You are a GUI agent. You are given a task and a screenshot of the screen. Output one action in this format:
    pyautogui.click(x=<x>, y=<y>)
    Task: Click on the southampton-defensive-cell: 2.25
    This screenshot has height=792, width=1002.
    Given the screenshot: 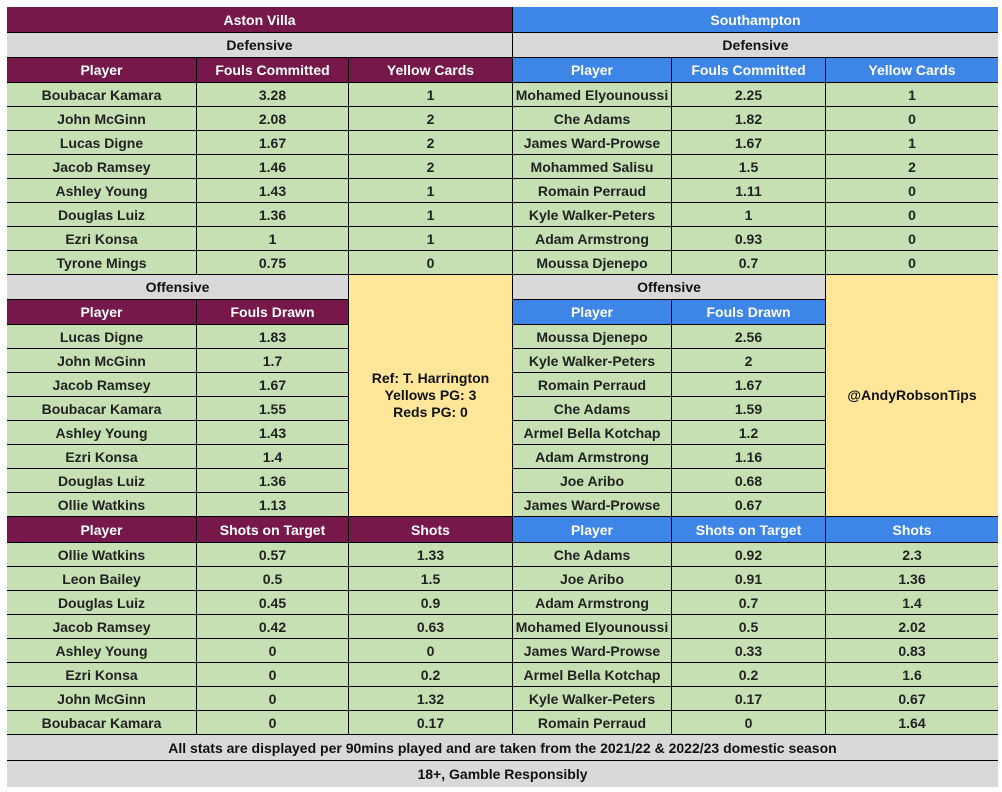 What is the action you would take?
    pyautogui.click(x=748, y=94)
    